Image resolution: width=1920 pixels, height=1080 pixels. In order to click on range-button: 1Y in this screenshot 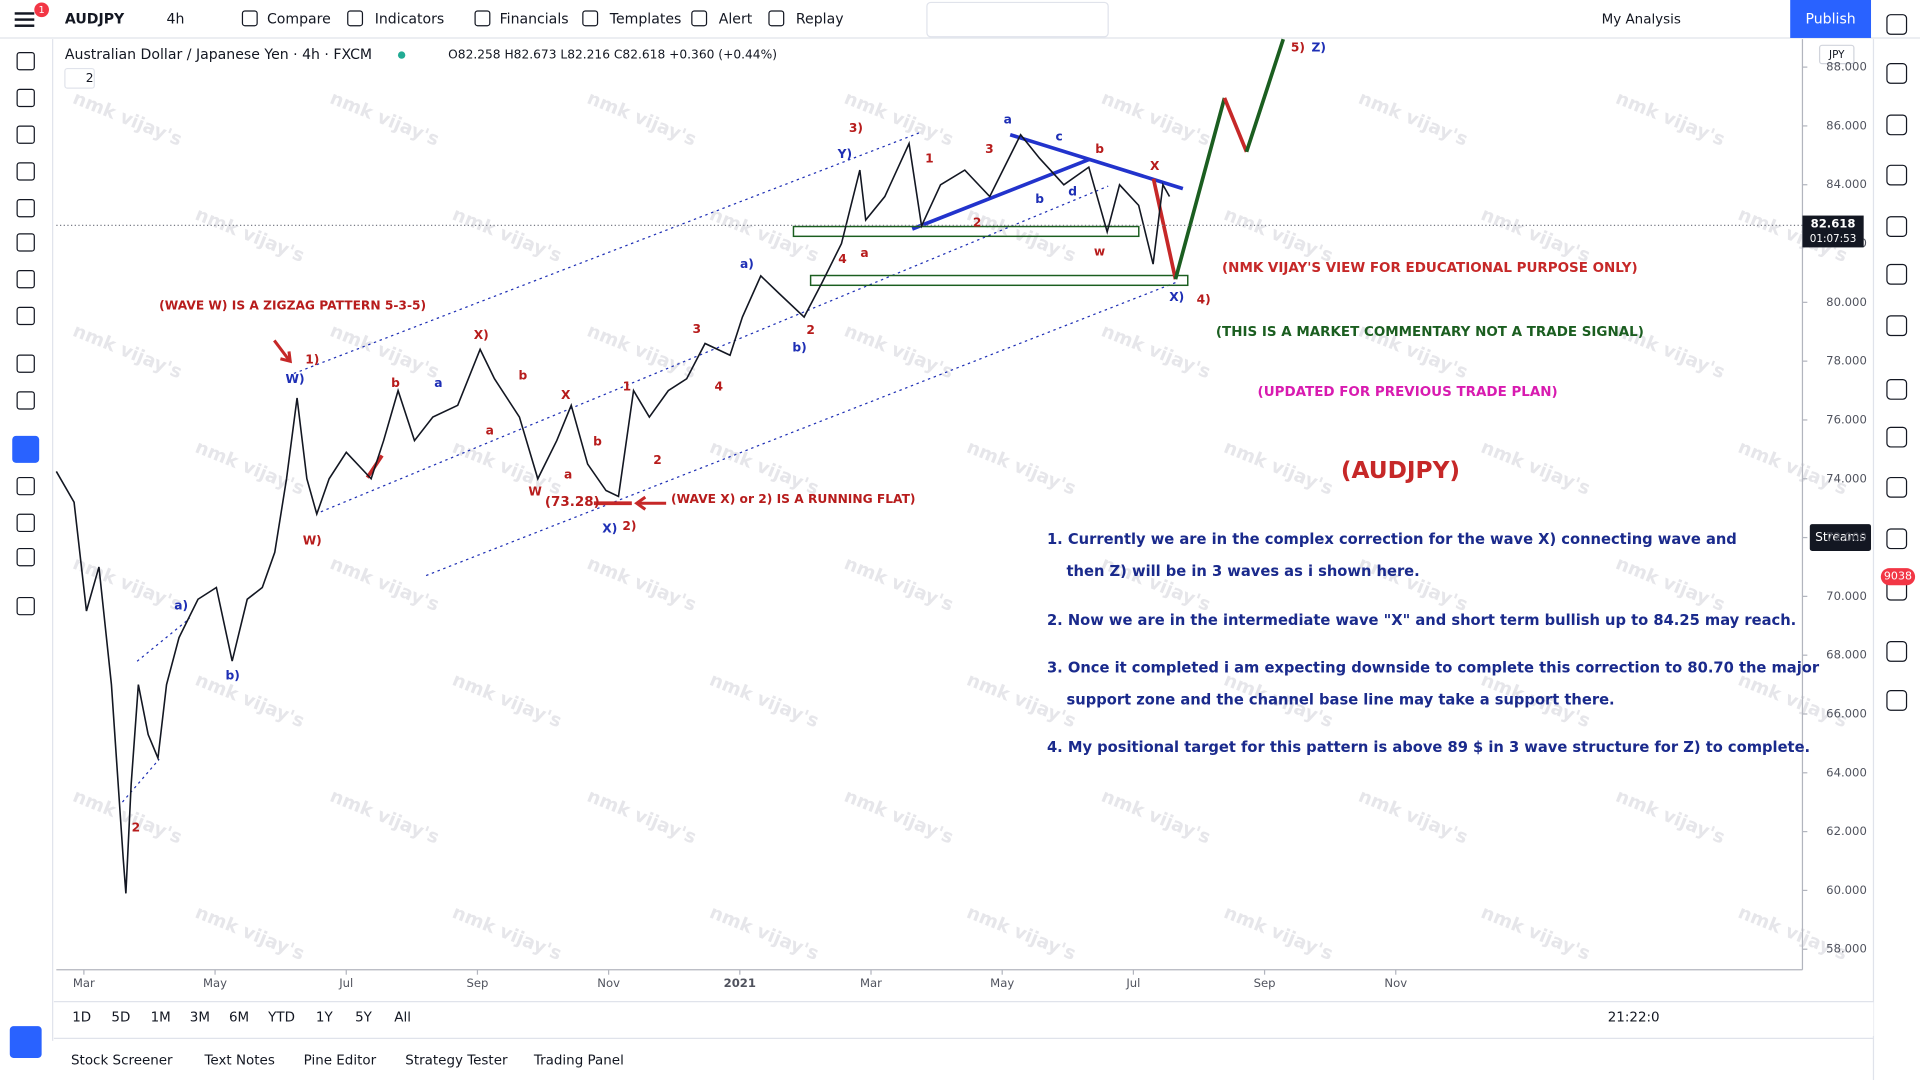, I will do `click(325, 1018)`.